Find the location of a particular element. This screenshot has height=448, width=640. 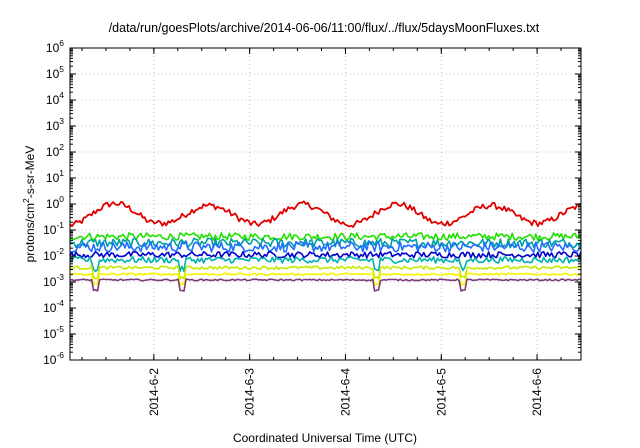

y-tick-label: 10² is located at coordinates (55, 150).